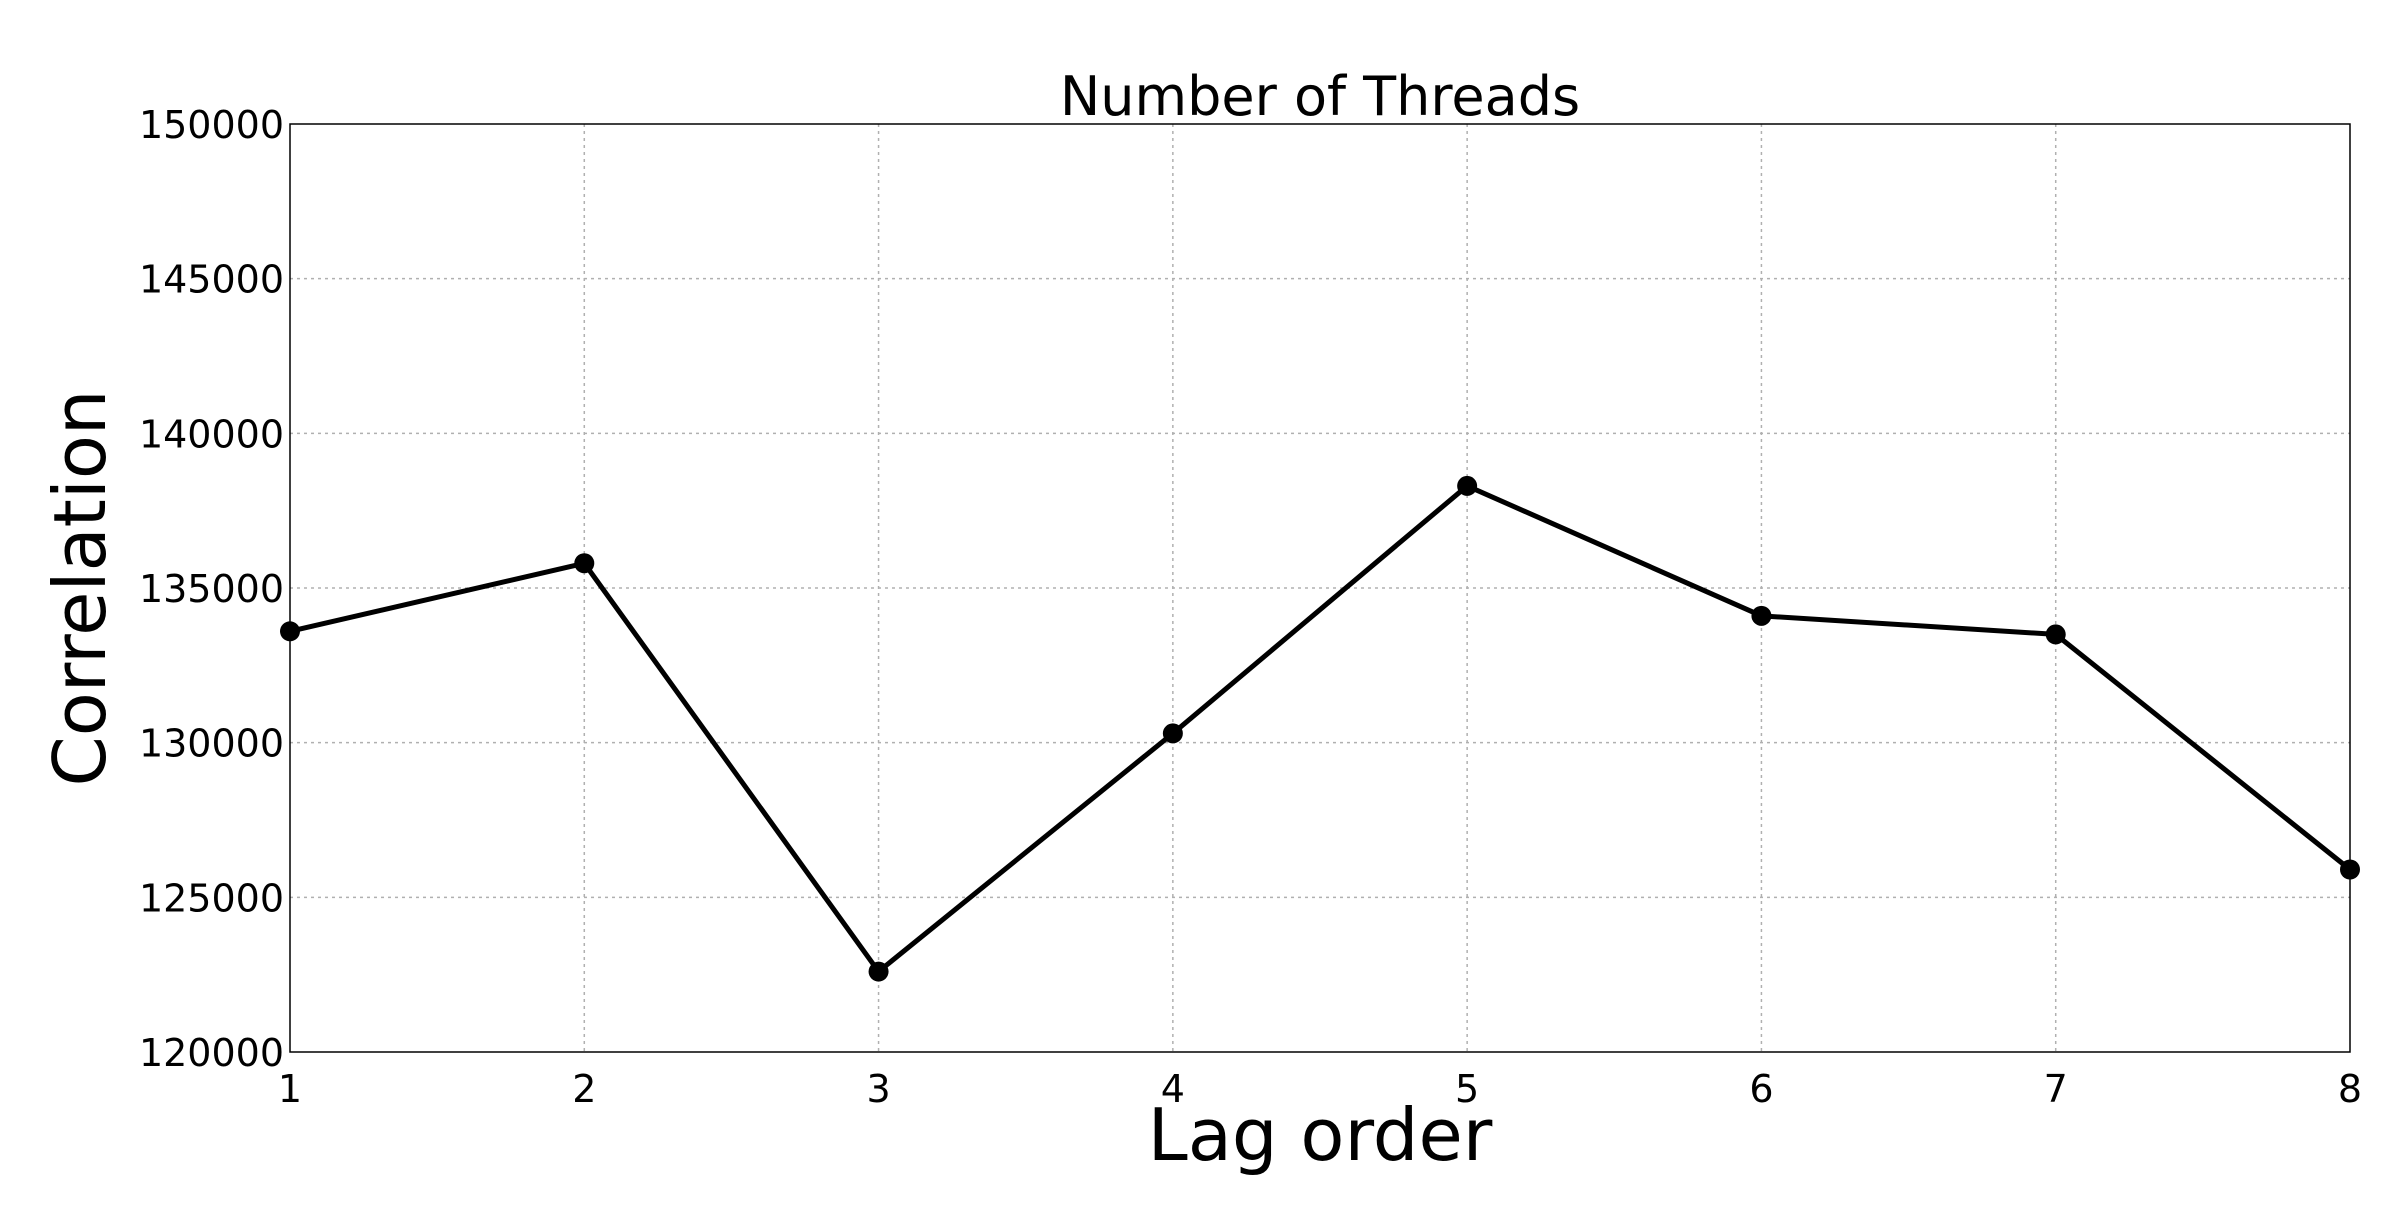 Image resolution: width=2400 pixels, height=1230 pixels. What do you see at coordinates (1320, 96) in the screenshot?
I see `chart-title: Number of Threads` at bounding box center [1320, 96].